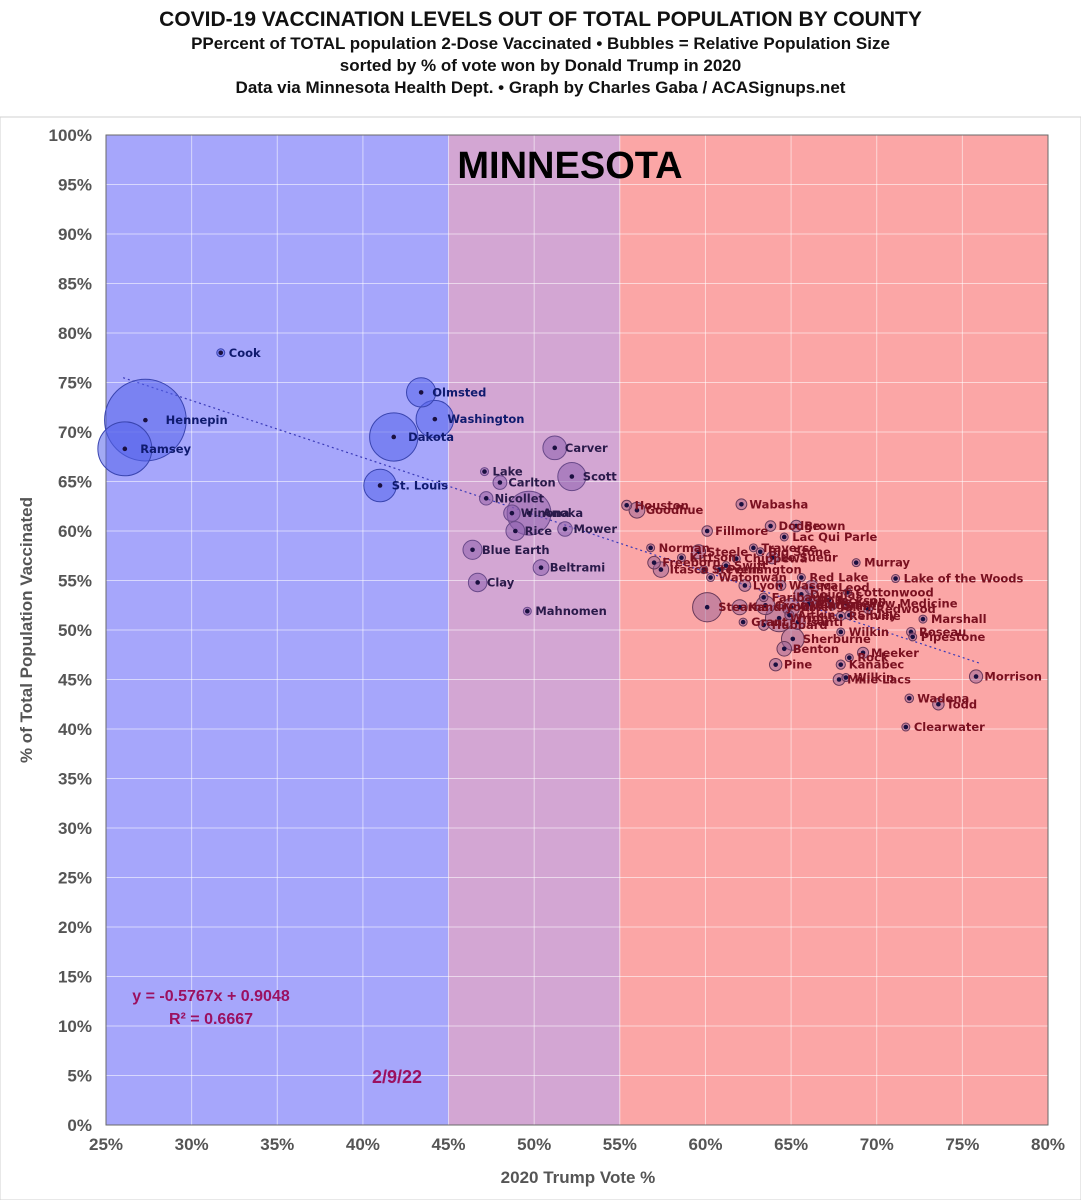  I want to click on date-label: 2/9/22, so click(397, 1077).